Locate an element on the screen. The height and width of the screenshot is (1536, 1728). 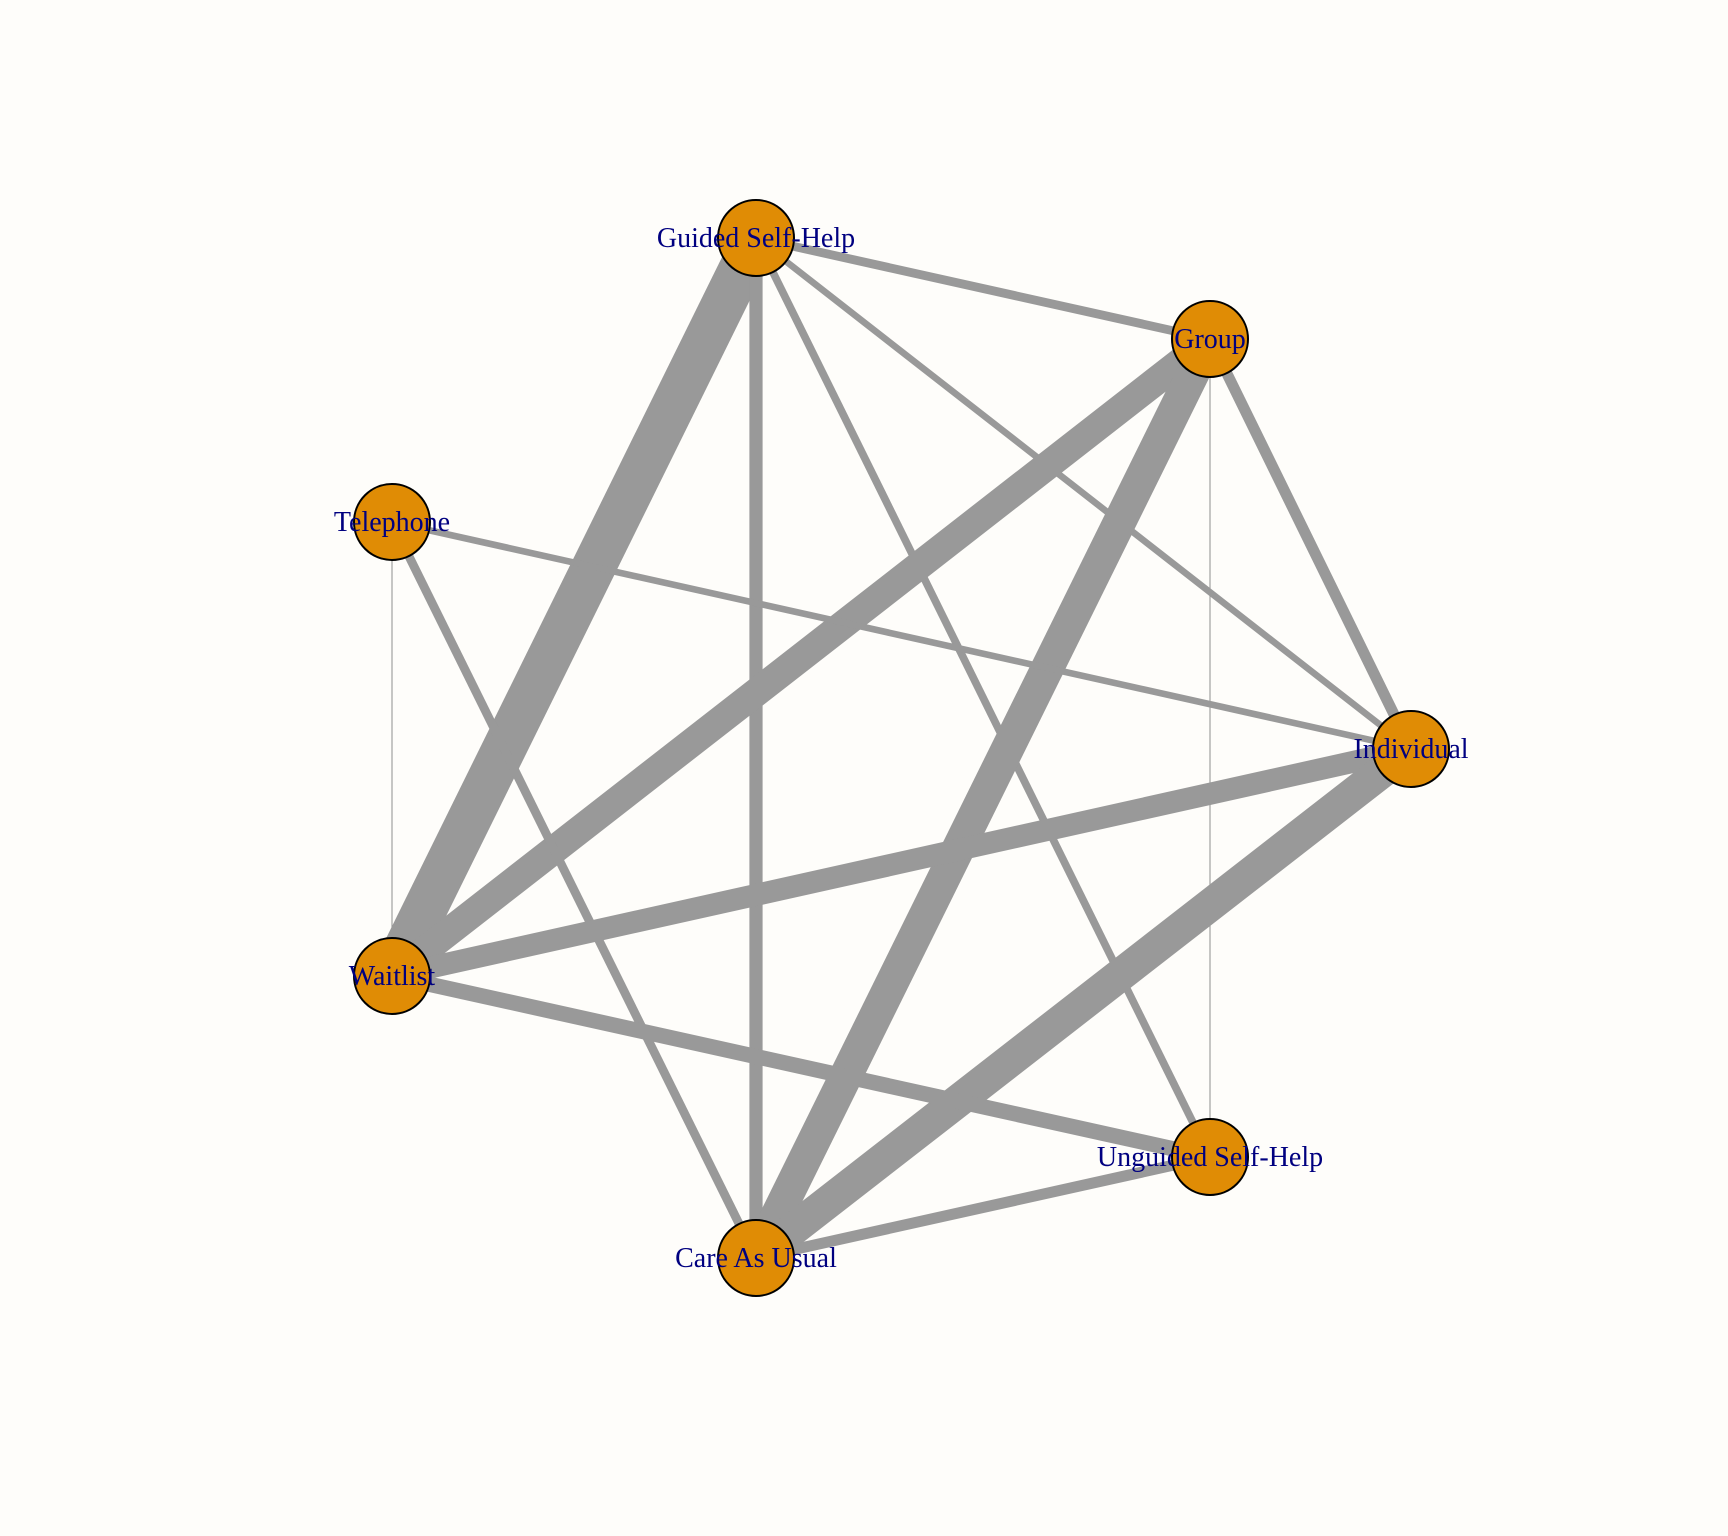
node-label-tel: Telephone is located at coordinates (392, 522).